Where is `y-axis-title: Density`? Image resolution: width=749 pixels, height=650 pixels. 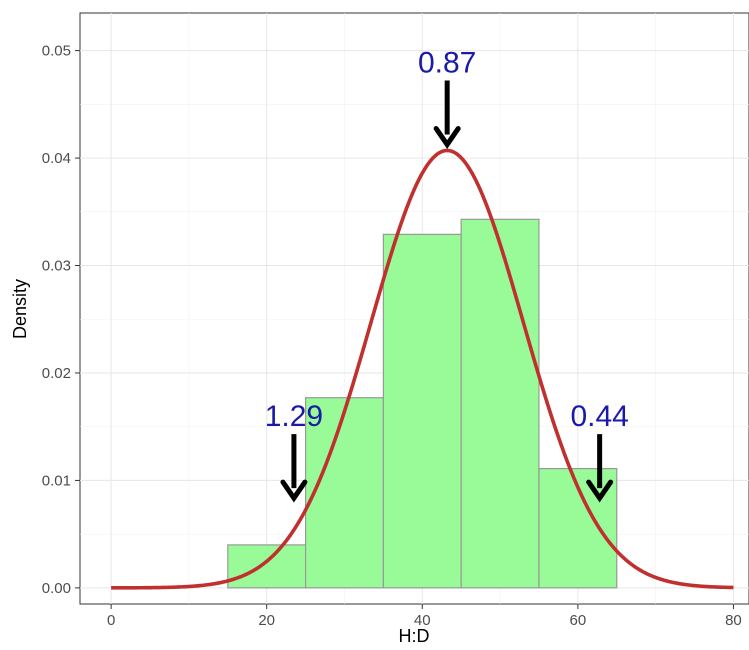
y-axis-title: Density is located at coordinates (20, 309).